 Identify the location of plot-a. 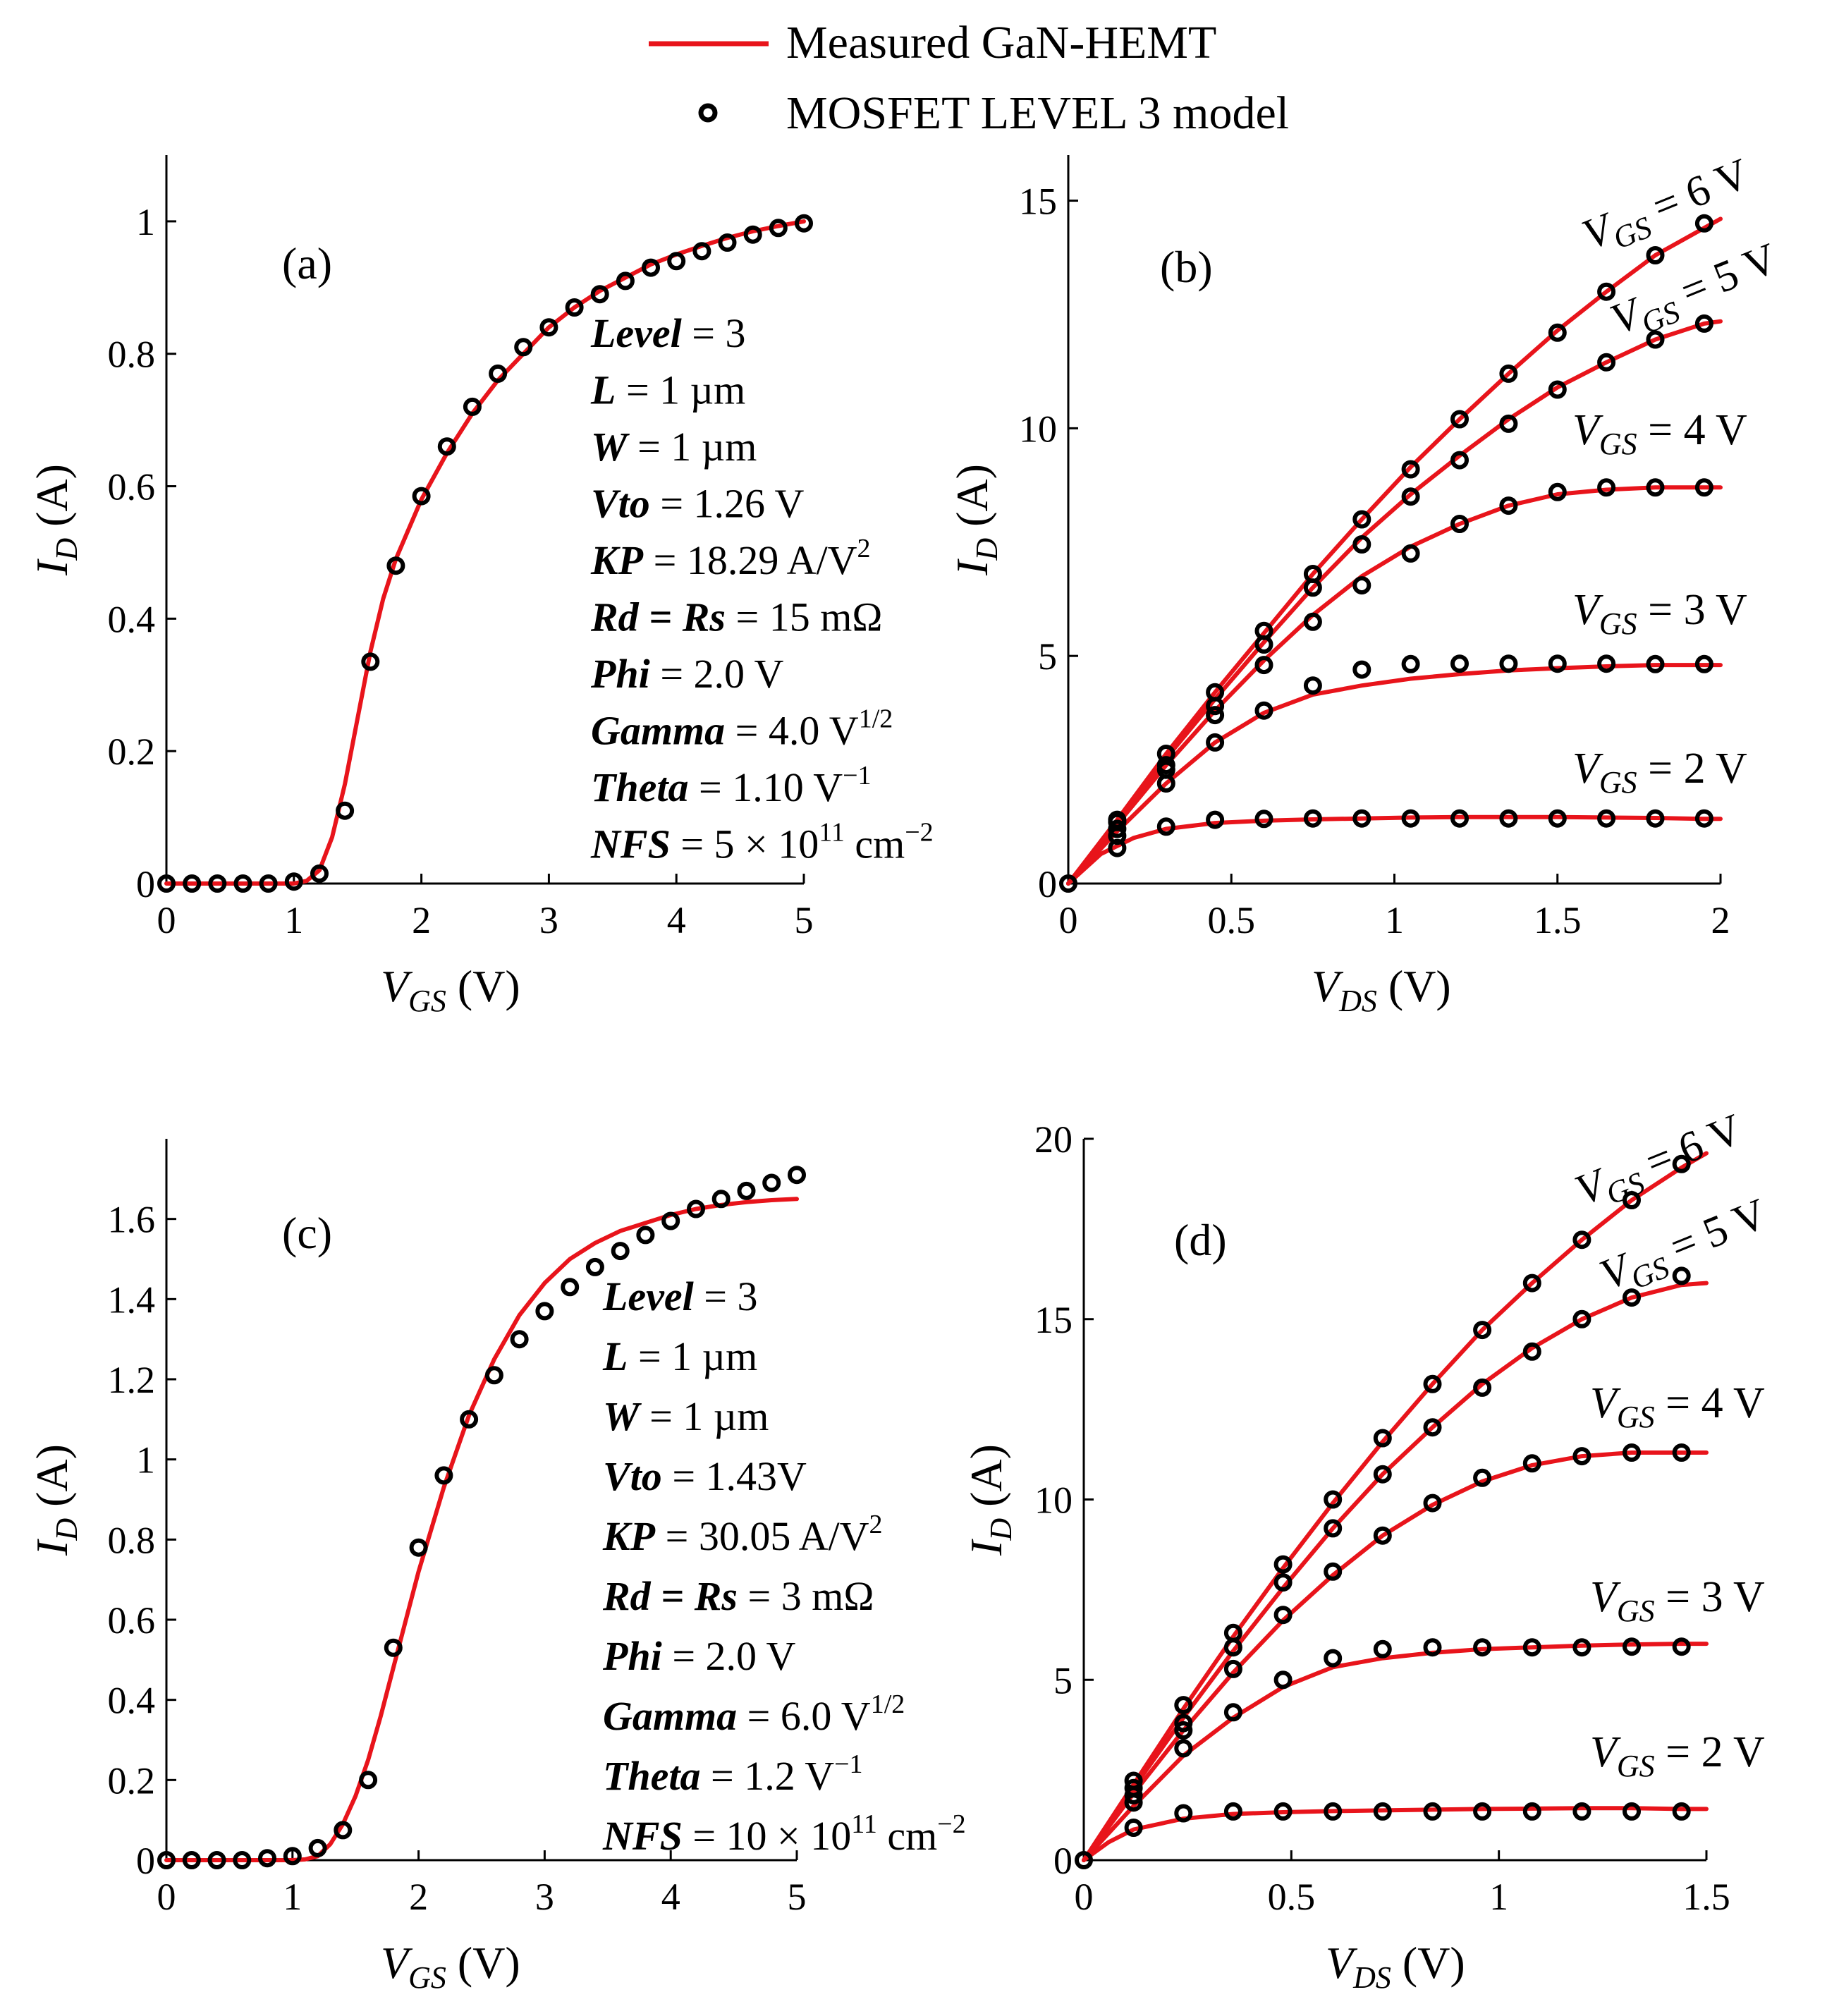
(485, 553).